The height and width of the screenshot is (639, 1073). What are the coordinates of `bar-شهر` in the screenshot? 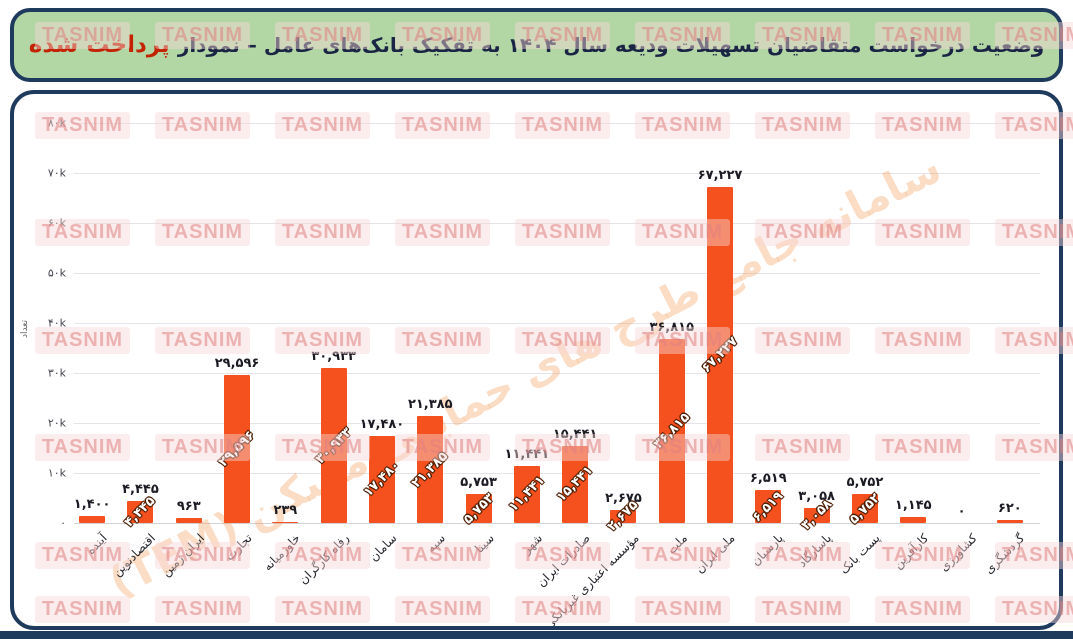 It's located at (526, 494).